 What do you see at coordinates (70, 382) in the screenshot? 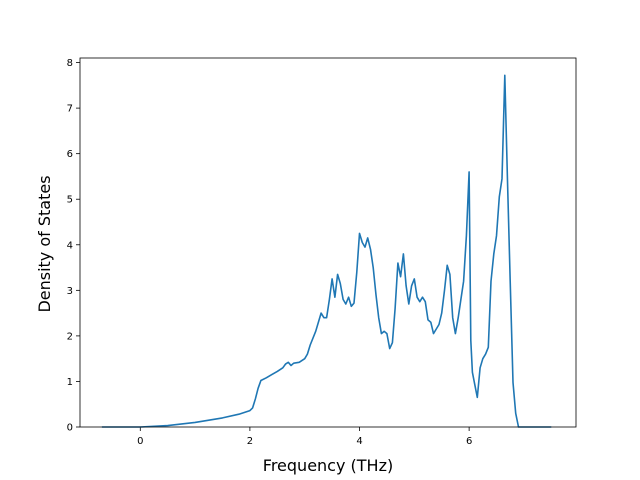
I see `y-tick-label: 1` at bounding box center [70, 382].